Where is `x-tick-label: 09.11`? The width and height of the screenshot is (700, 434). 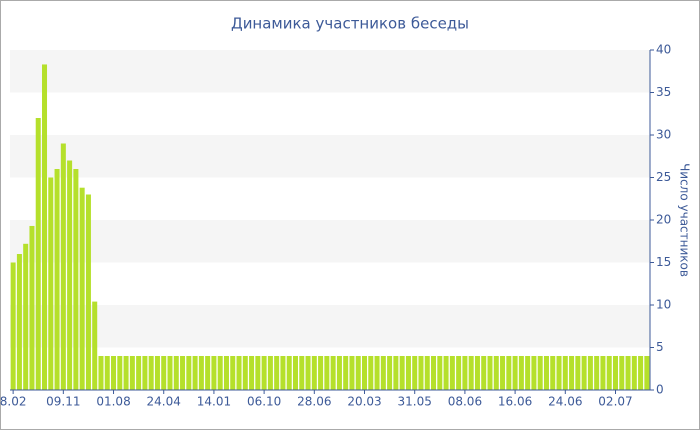
x-tick-label: 09.11 is located at coordinates (63, 402).